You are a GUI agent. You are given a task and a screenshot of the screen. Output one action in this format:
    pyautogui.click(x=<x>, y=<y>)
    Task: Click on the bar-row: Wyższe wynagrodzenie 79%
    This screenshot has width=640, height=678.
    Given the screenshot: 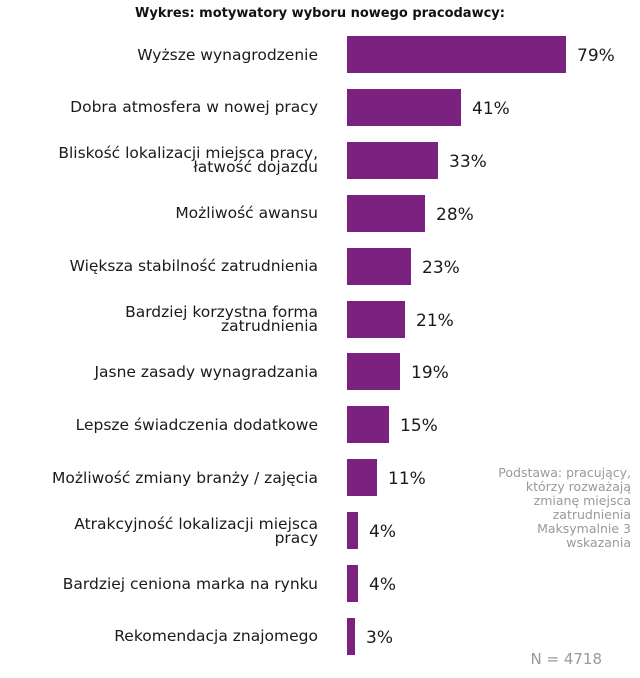 What is the action you would take?
    pyautogui.click(x=320, y=54)
    